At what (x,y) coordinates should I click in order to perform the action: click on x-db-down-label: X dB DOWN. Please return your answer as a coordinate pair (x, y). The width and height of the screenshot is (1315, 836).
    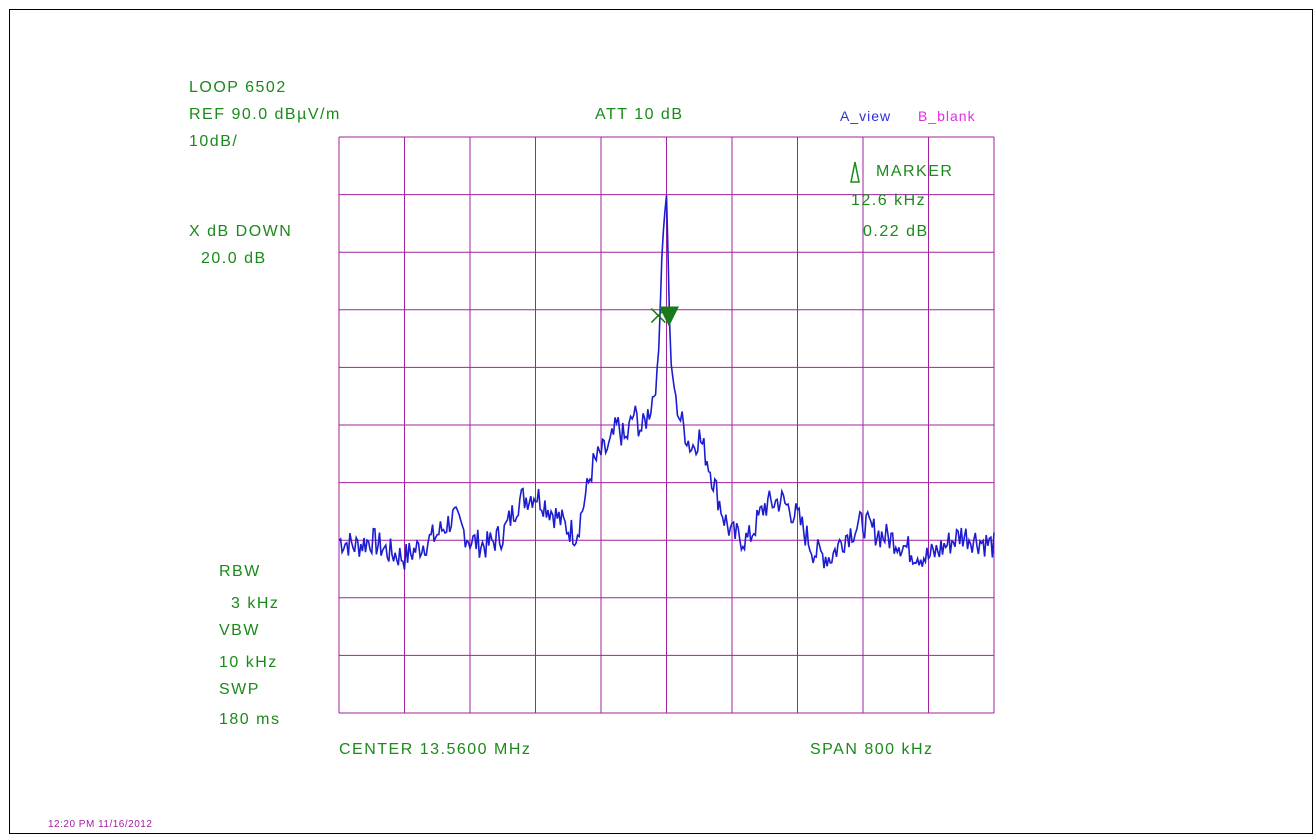
    Looking at the image, I should click on (241, 231).